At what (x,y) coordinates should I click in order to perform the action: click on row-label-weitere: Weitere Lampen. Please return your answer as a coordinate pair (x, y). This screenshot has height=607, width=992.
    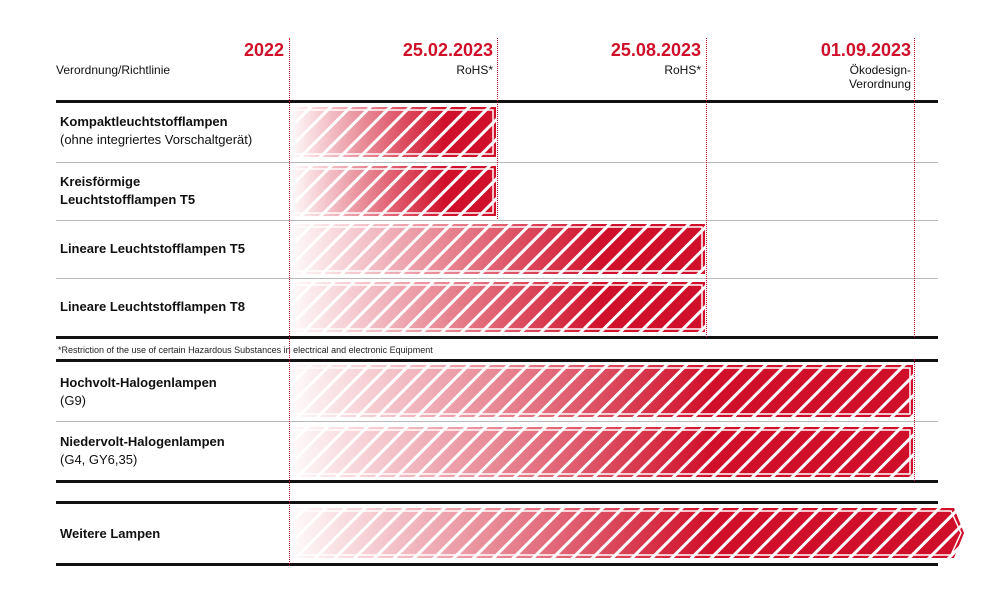
    Looking at the image, I should click on (110, 533).